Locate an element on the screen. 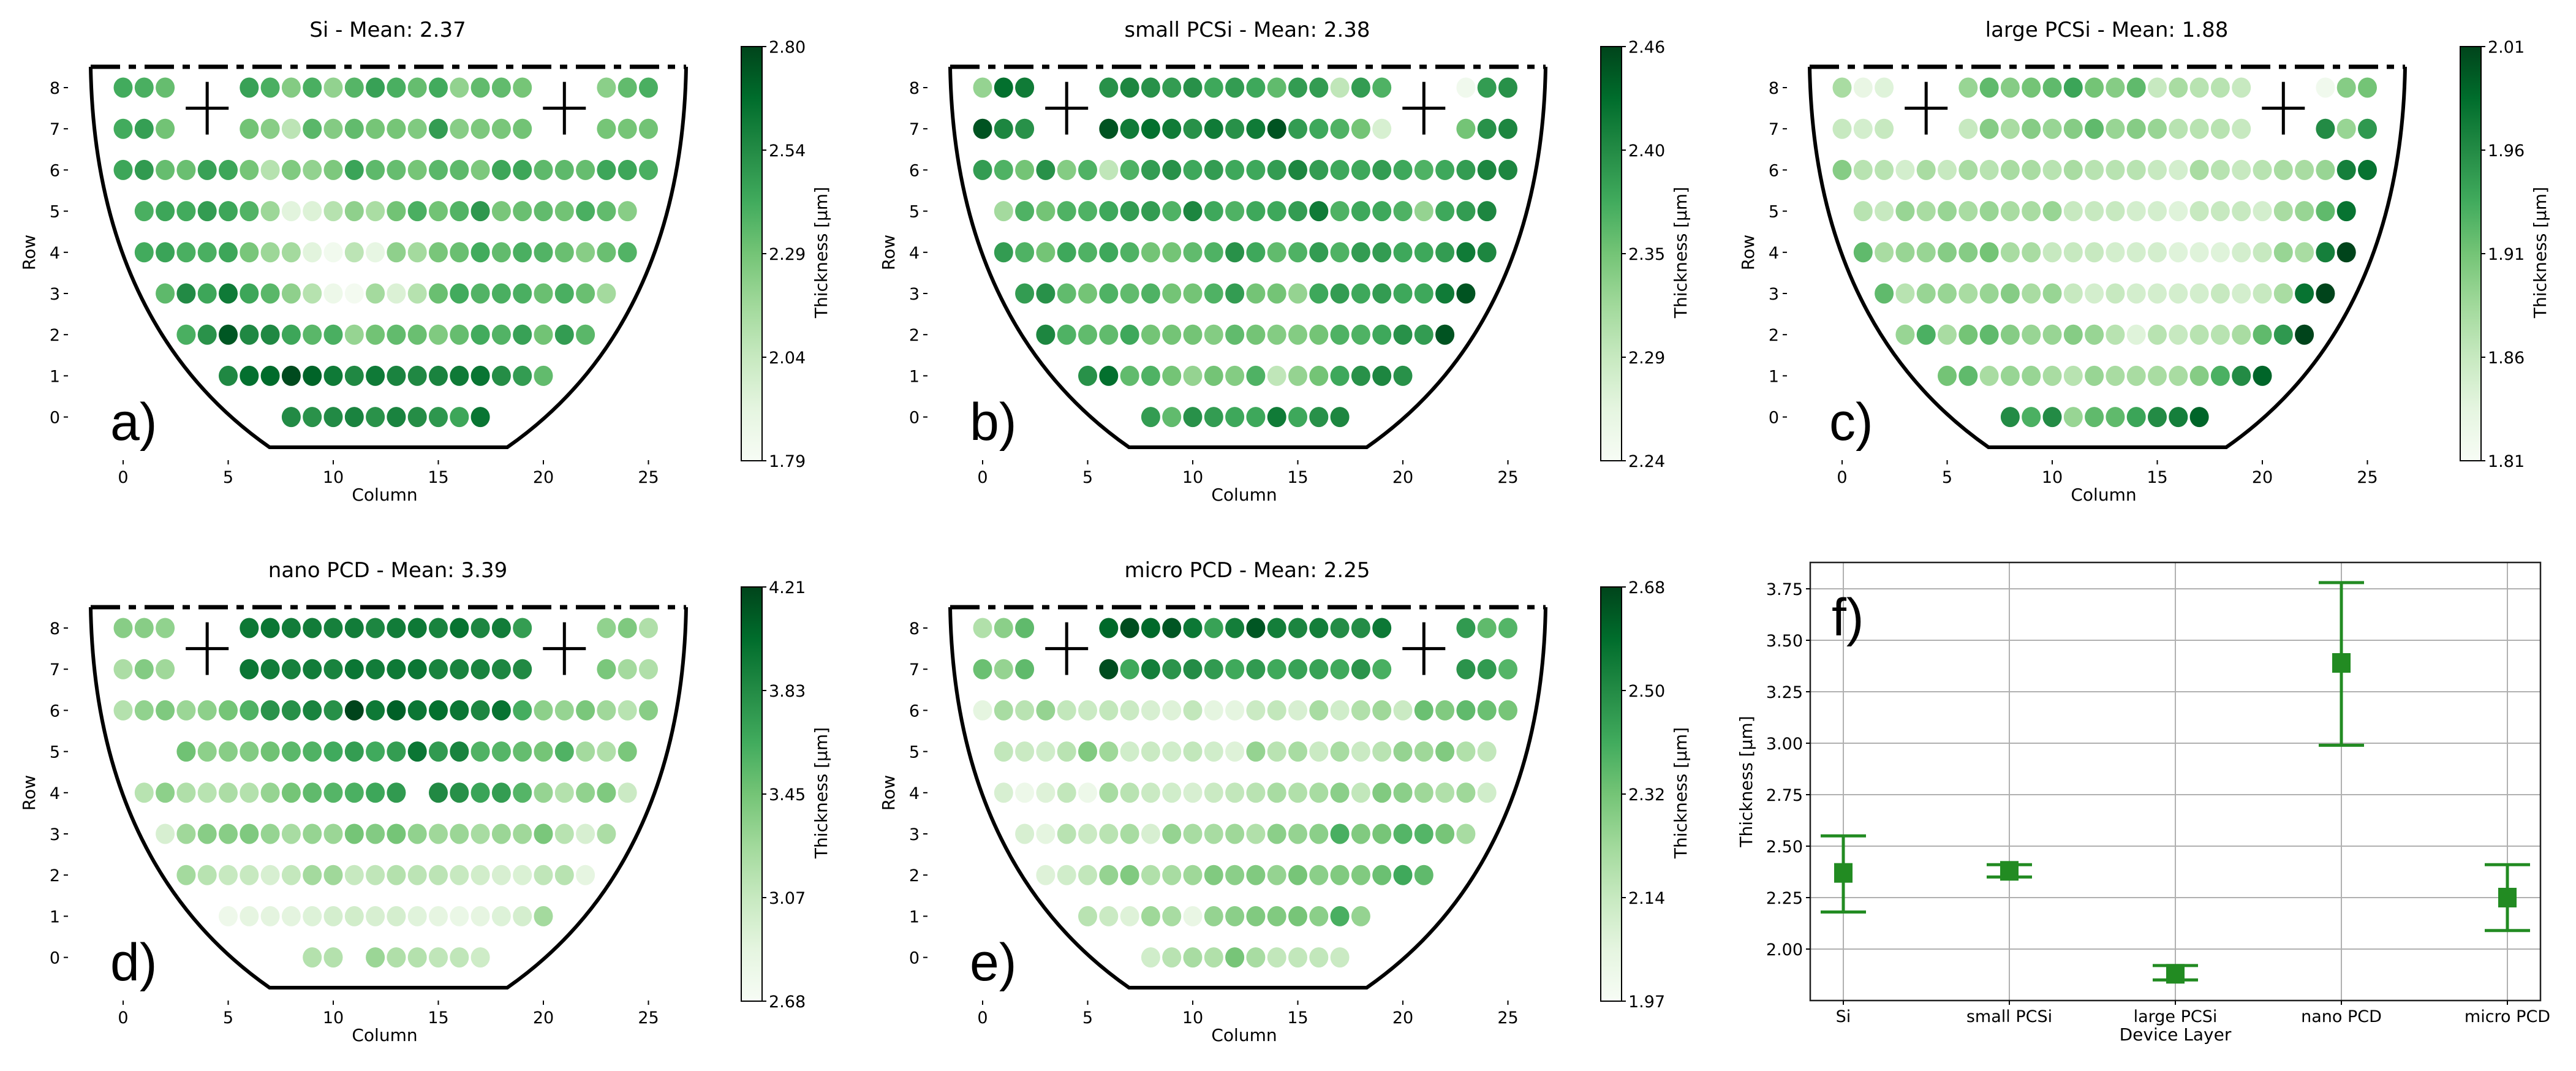 This screenshot has width=2576, height=1071. y-tick-label: 2 is located at coordinates (1774, 335).